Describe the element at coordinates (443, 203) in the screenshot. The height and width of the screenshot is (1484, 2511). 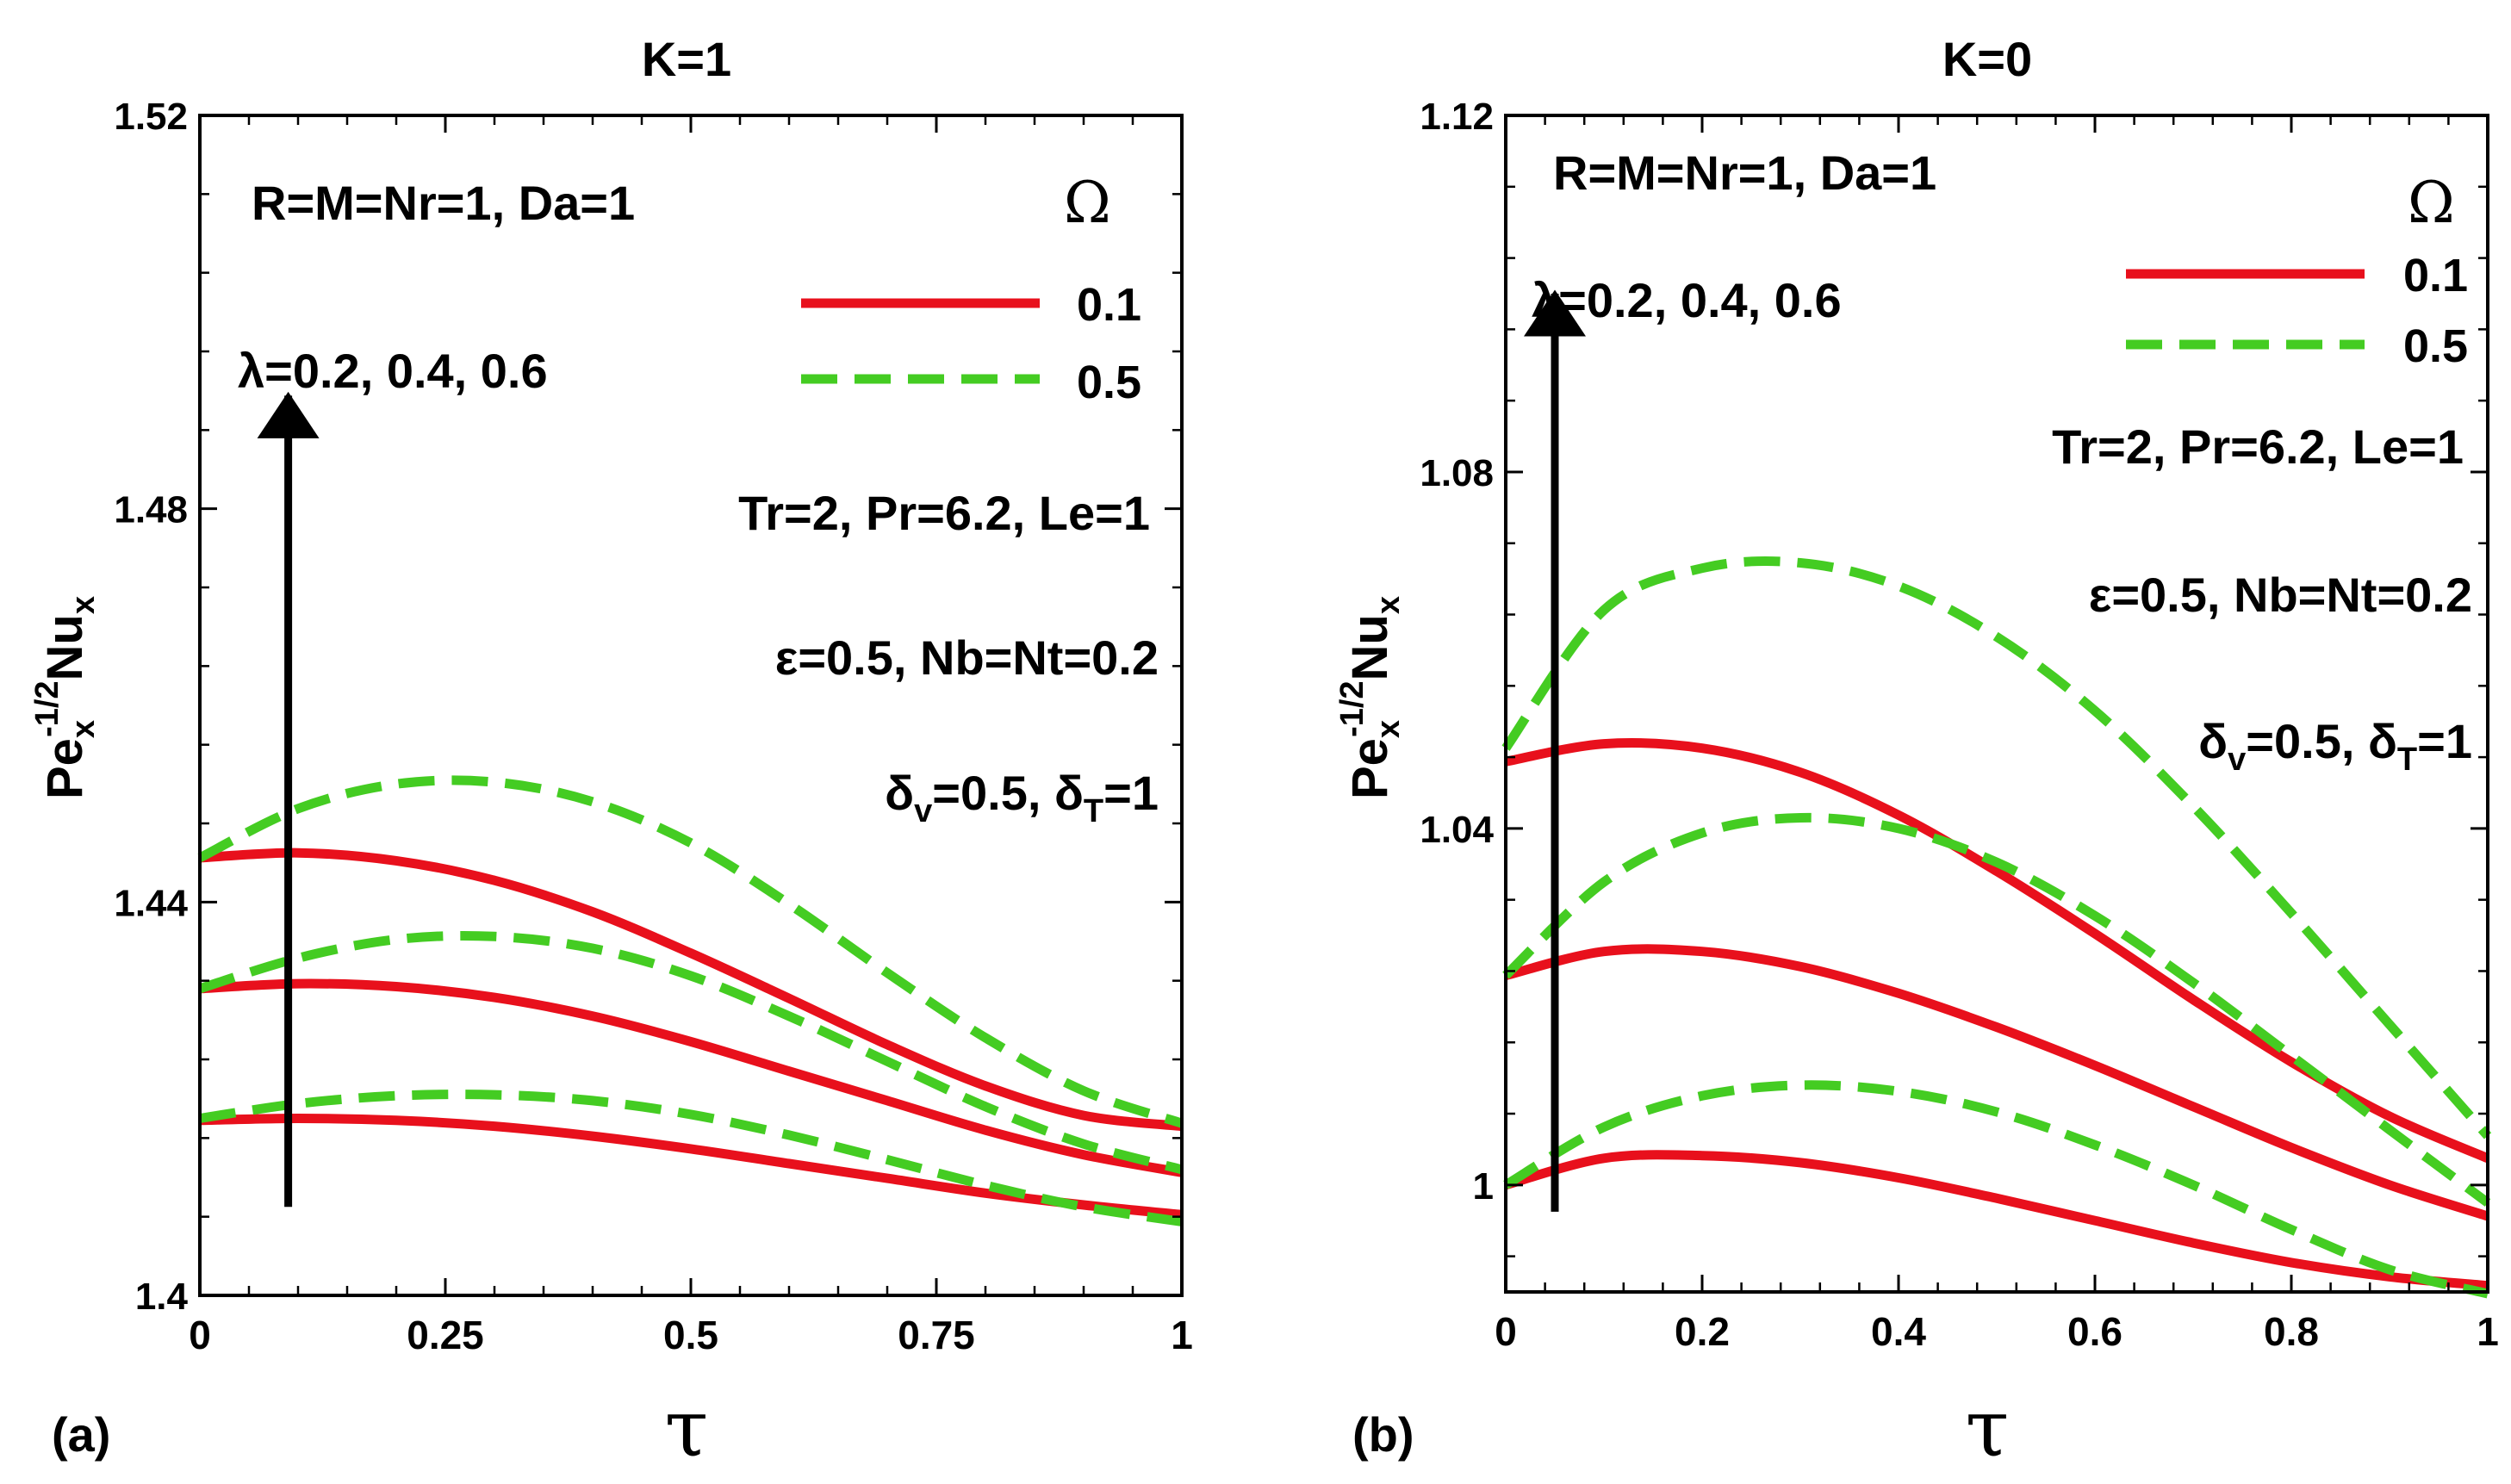
I see `panel-a-annotation-params1: R=M=Nr=1, Da=1` at that location.